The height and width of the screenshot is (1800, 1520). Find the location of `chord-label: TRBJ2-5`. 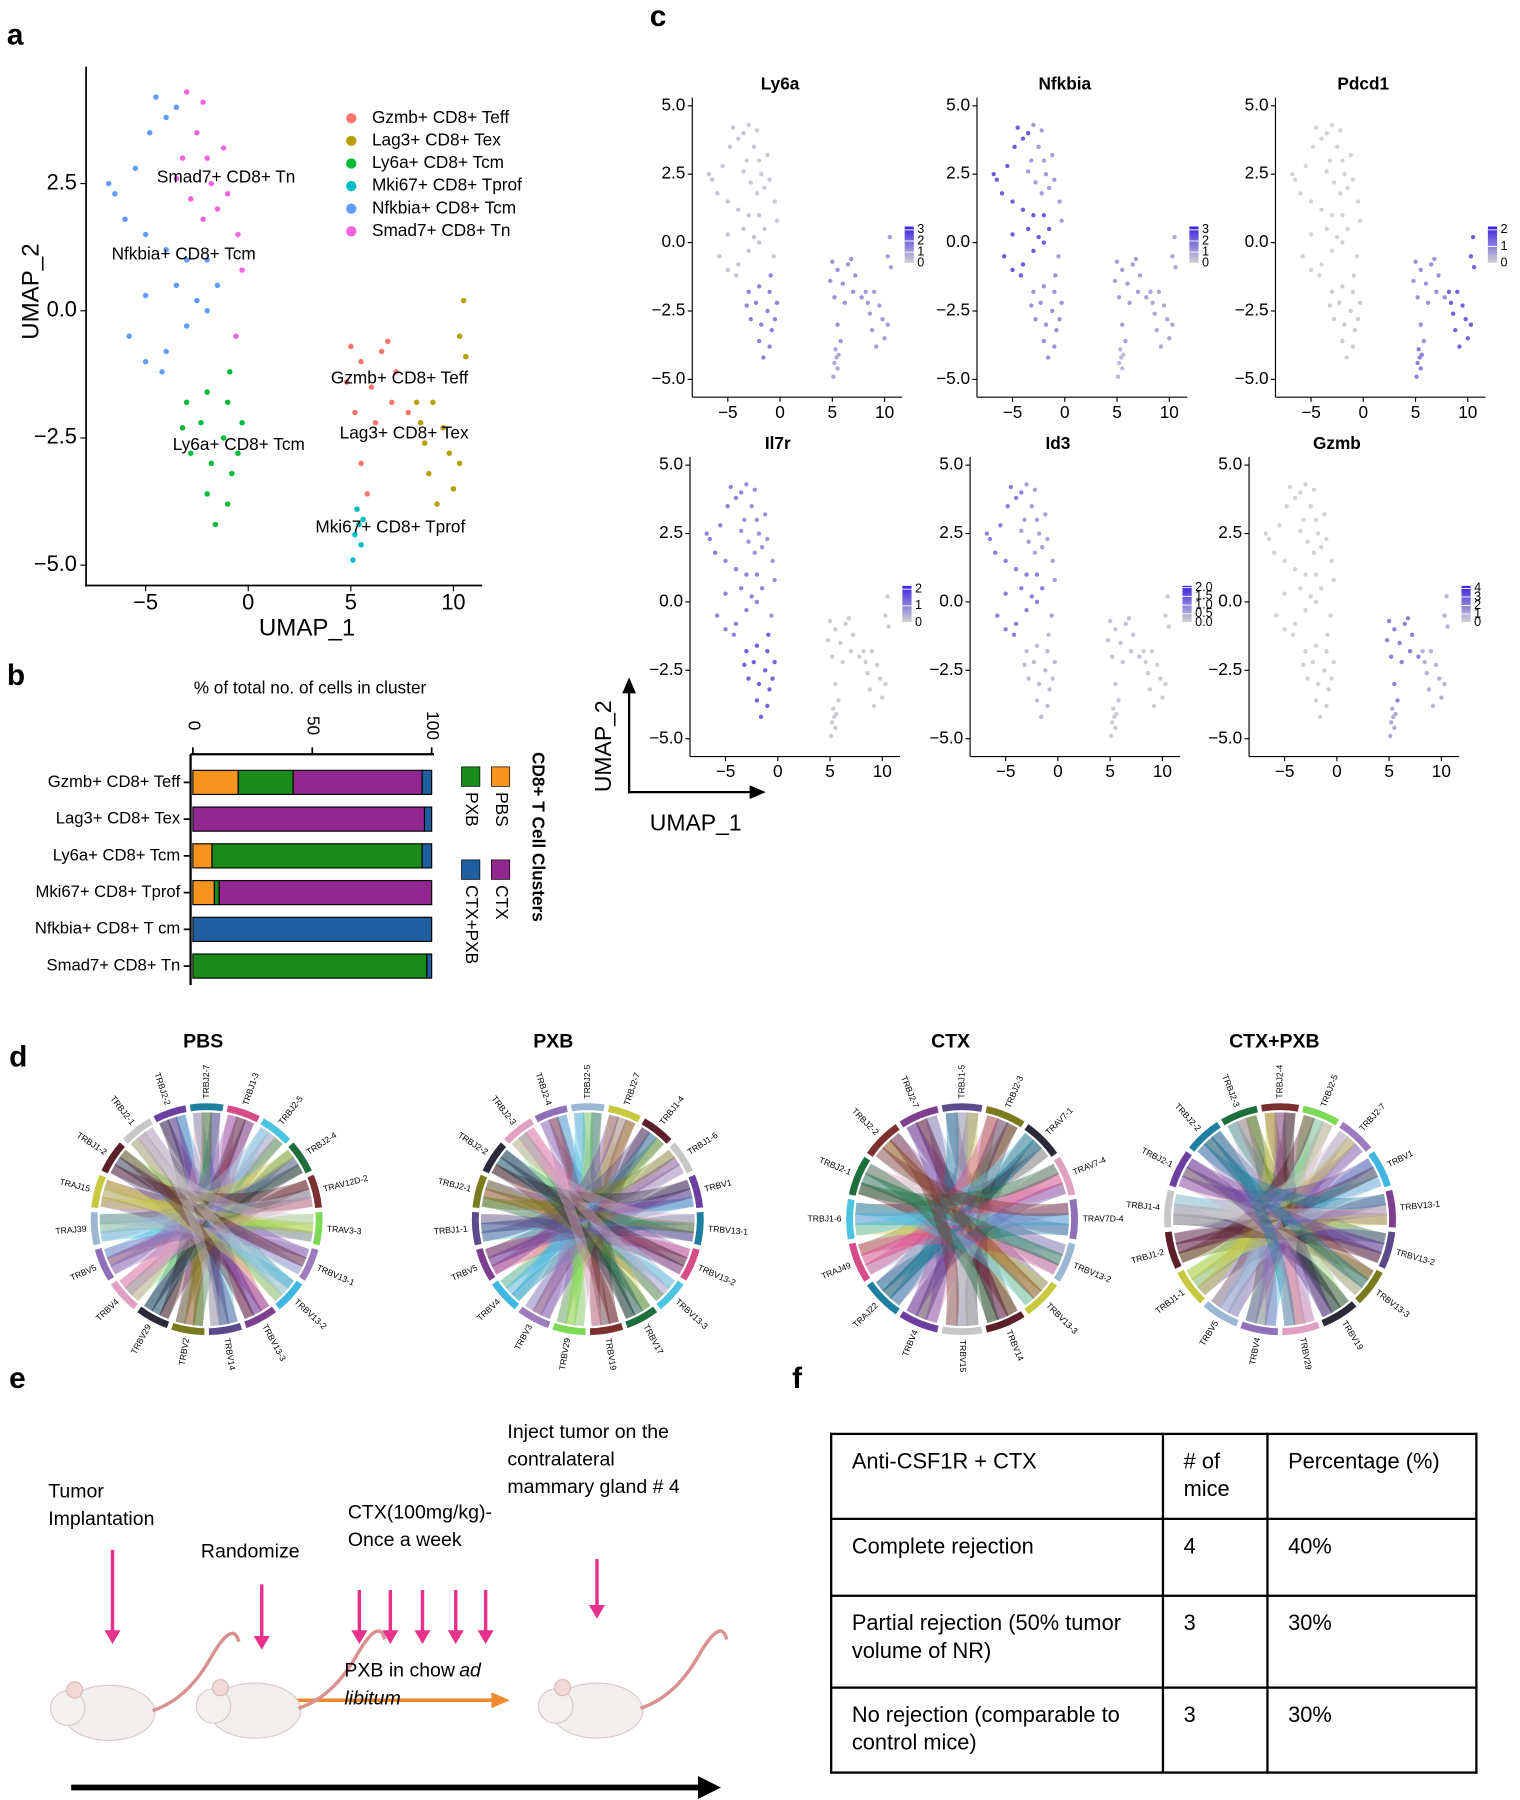

chord-label: TRBJ2-5 is located at coordinates (290, 1110).